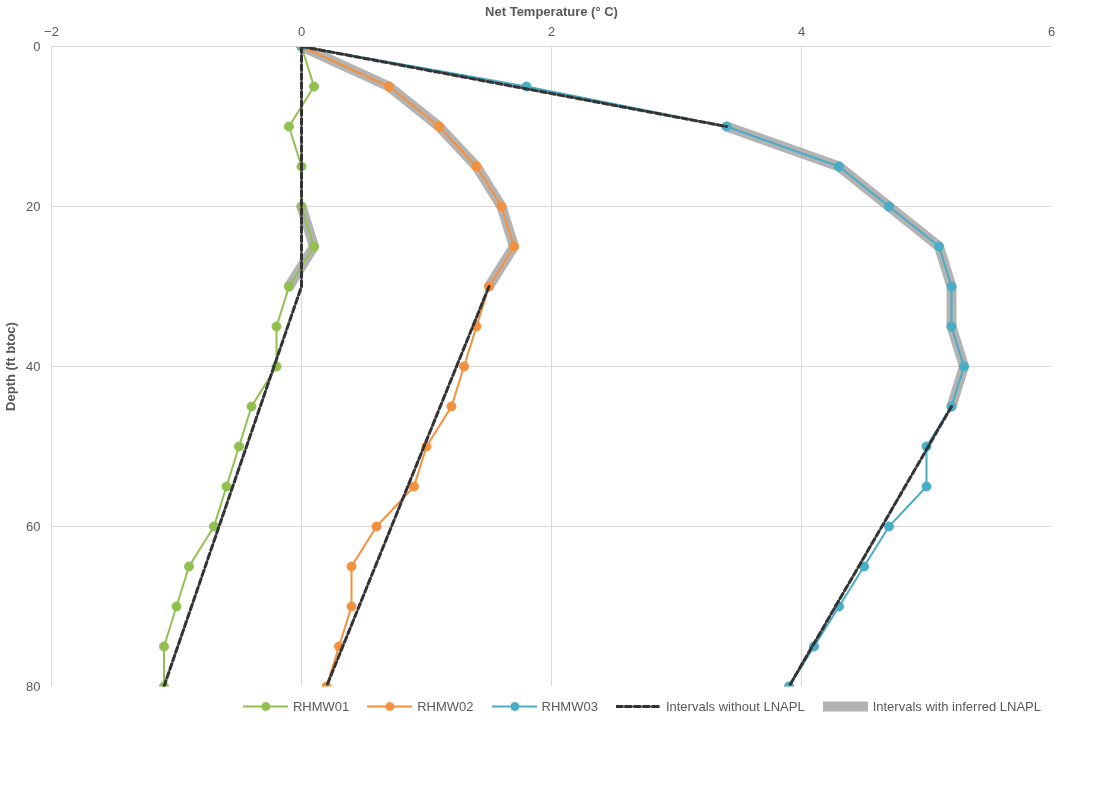 Image resolution: width=1107 pixels, height=808 pixels. What do you see at coordinates (551, 31) in the screenshot?
I see `x-tick-label: 2` at bounding box center [551, 31].